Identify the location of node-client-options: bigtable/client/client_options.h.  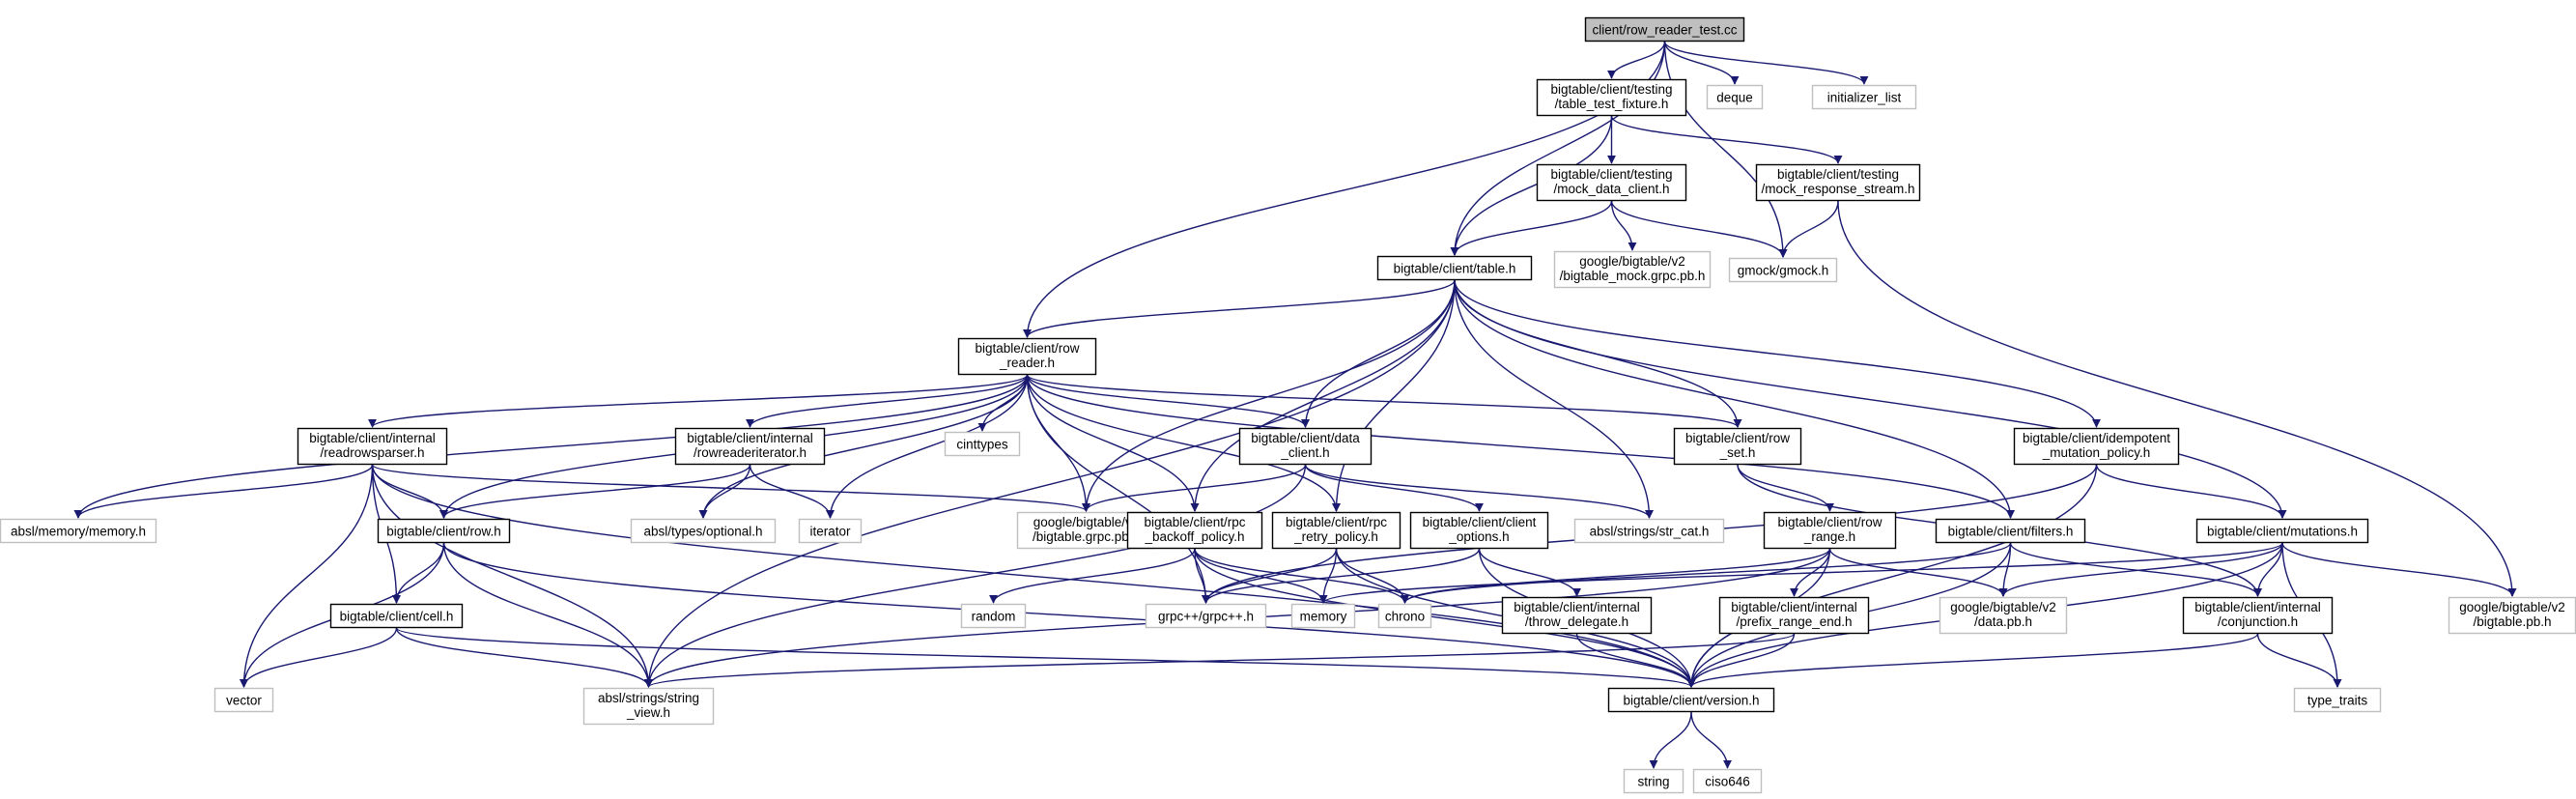
(1479, 530).